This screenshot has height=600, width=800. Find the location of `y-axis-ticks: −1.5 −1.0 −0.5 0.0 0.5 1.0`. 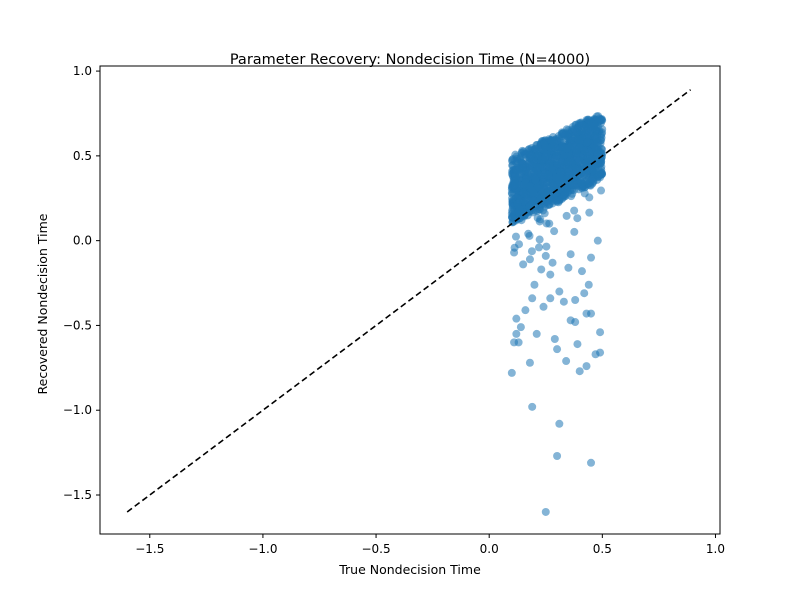

y-axis-ticks: −1.5 −1.0 −0.5 0.0 0.5 1.0 is located at coordinates (81, 283).